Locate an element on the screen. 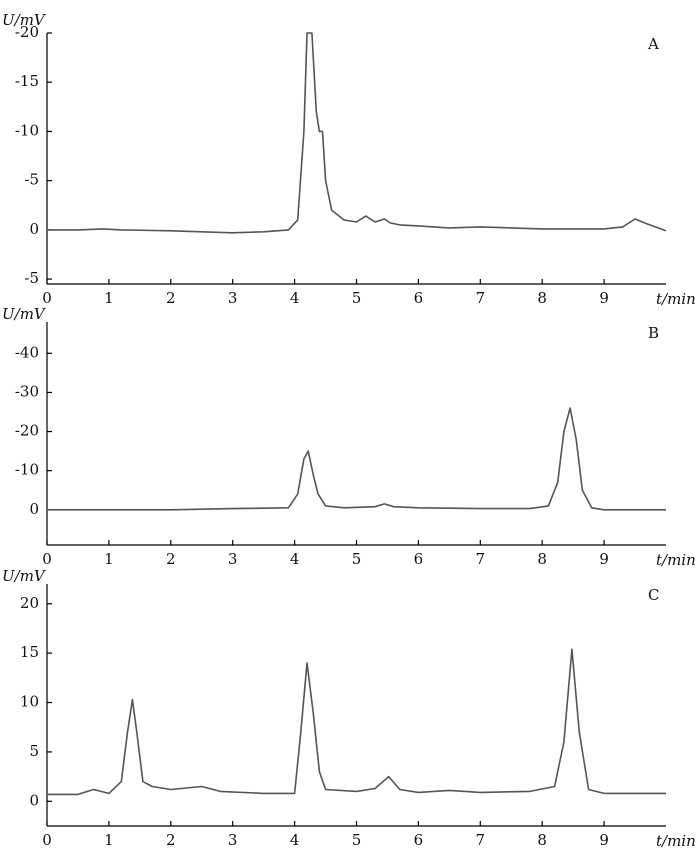  y-tick-label: 10 is located at coordinates (29, 702).